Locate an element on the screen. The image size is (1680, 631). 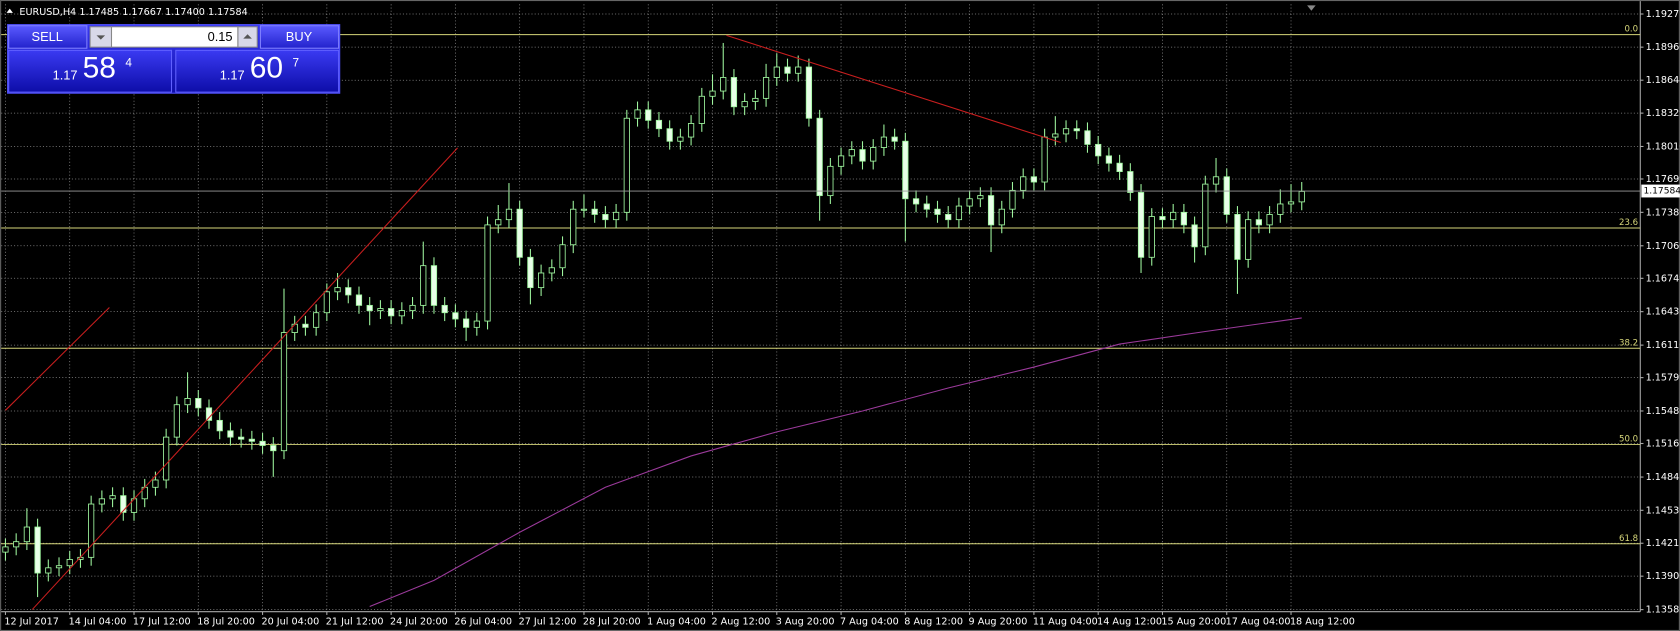
fib-label: 23.6 is located at coordinates (1628, 223).